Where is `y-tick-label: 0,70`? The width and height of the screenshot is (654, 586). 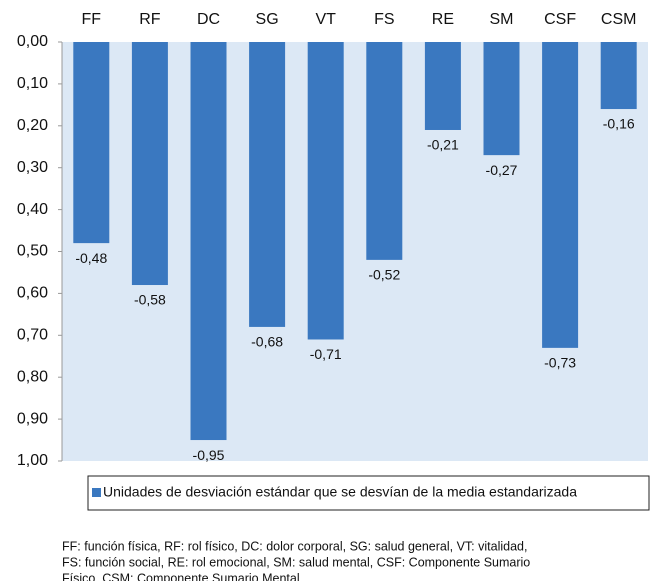
y-tick-label: 0,70 is located at coordinates (32, 335).